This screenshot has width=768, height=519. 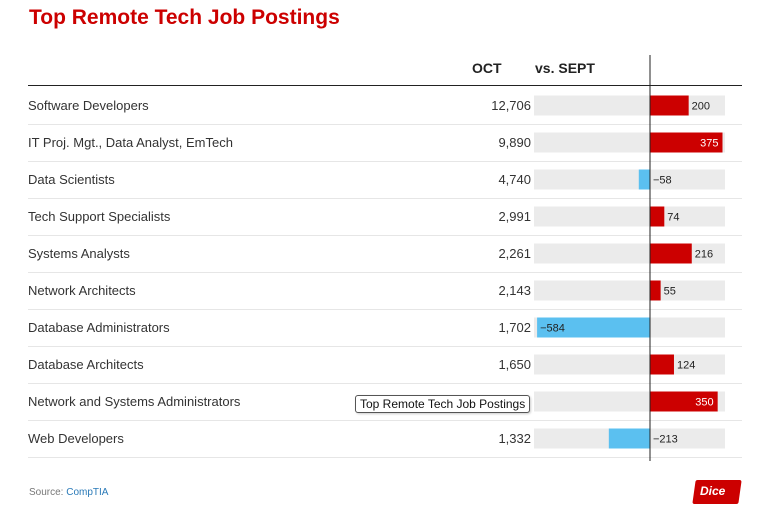 I want to click on row-label: IT Proj. Mgt., Data Analyst, EmTech, so click(x=130, y=142).